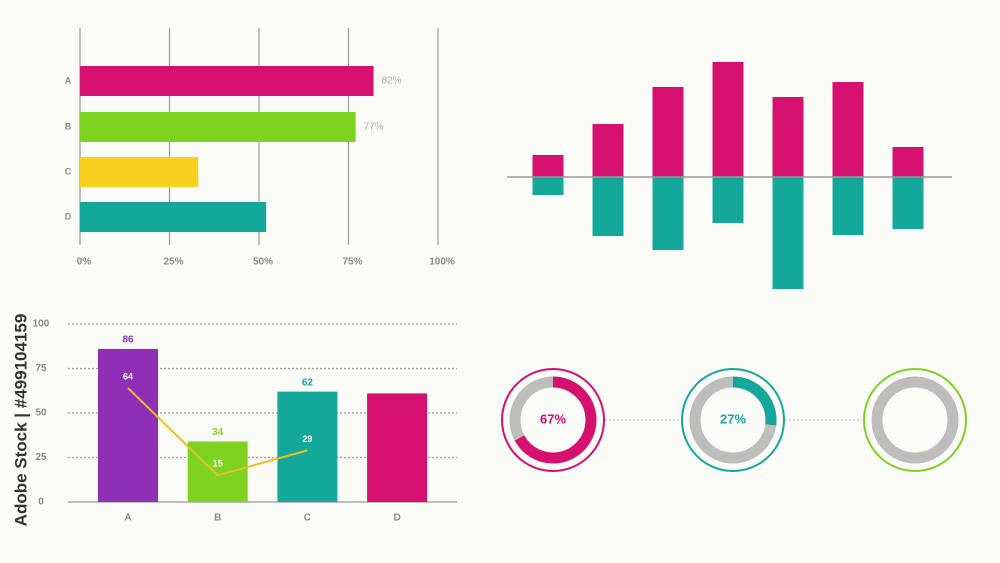 This screenshot has width=1000, height=563. I want to click on value-label: 82%, so click(392, 81).